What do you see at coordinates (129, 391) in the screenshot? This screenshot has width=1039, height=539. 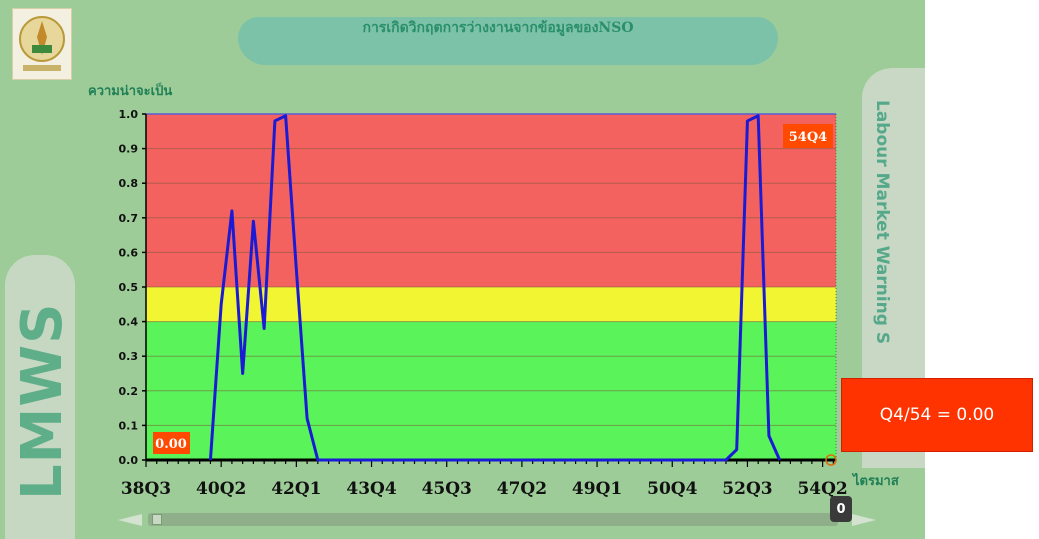 I see `y-tick-label: 0.2` at bounding box center [129, 391].